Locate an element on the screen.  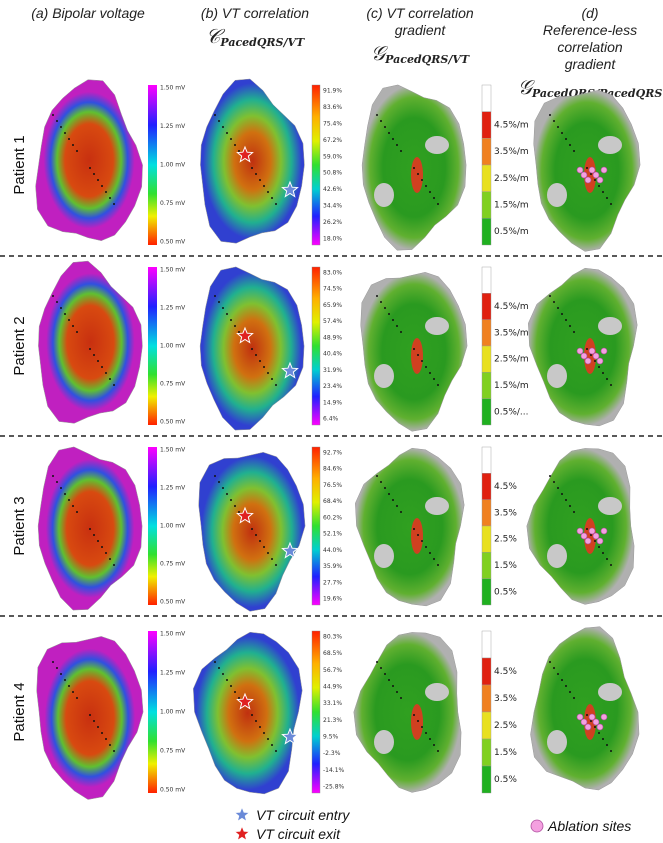
correlation-tick: 48.9% is located at coordinates (332, 337).